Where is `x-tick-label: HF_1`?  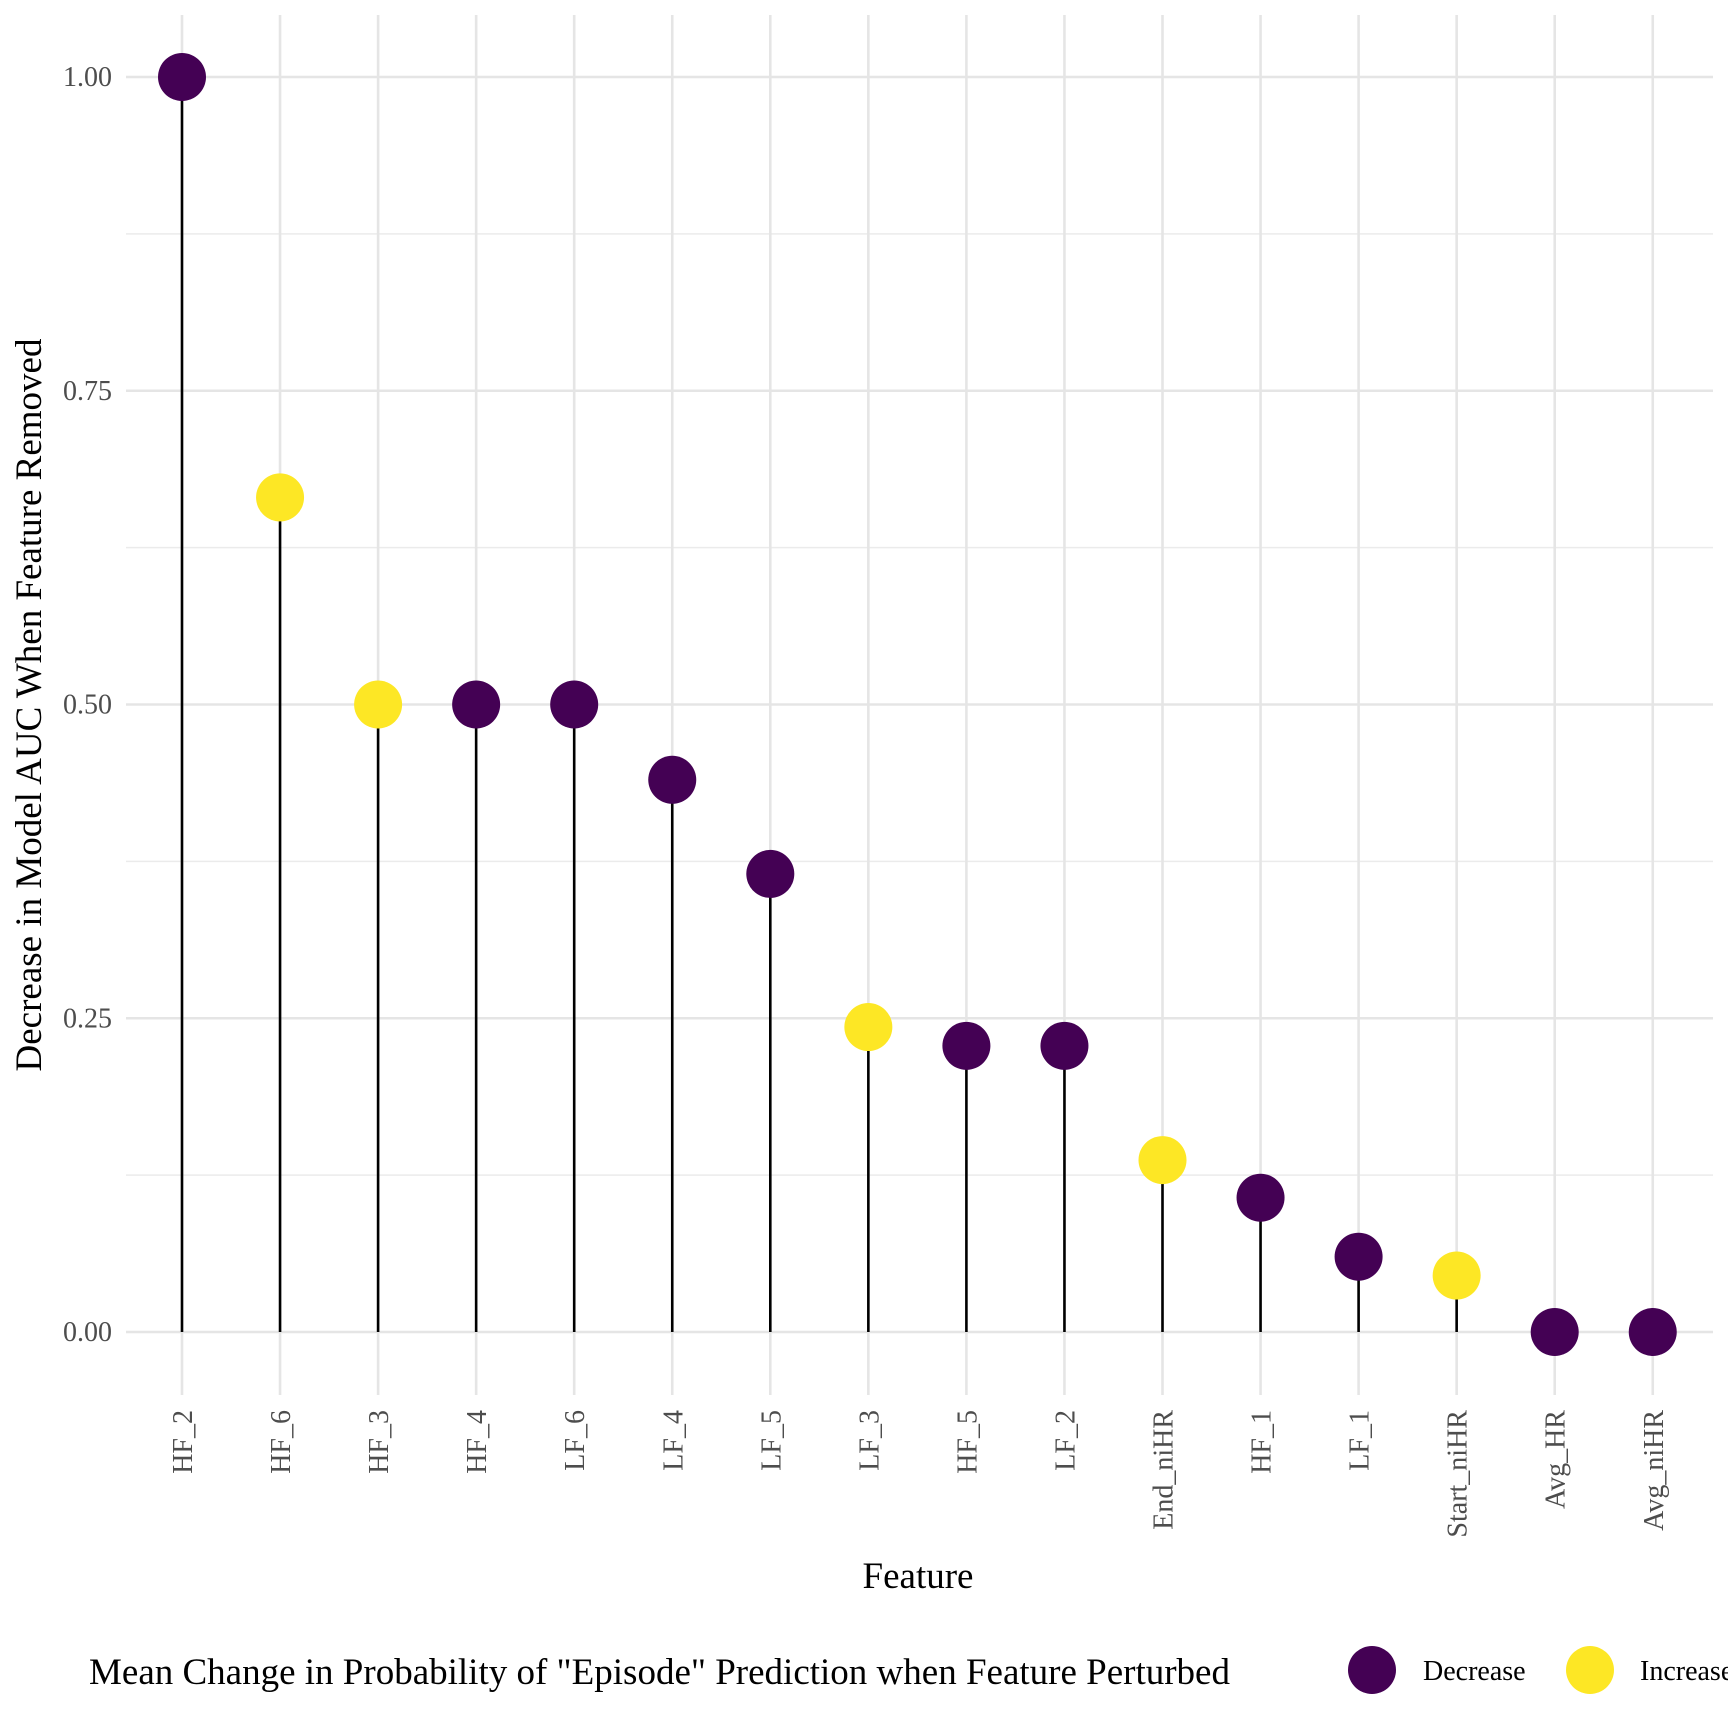
x-tick-label: HF_1 is located at coordinates (1262, 1442).